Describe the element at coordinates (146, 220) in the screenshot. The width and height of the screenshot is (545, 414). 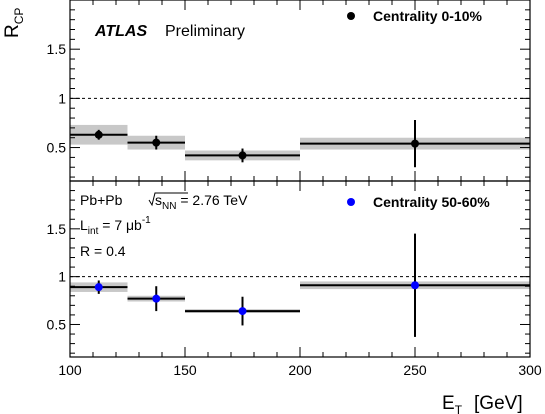
I see `lumi-sup: -1` at that location.